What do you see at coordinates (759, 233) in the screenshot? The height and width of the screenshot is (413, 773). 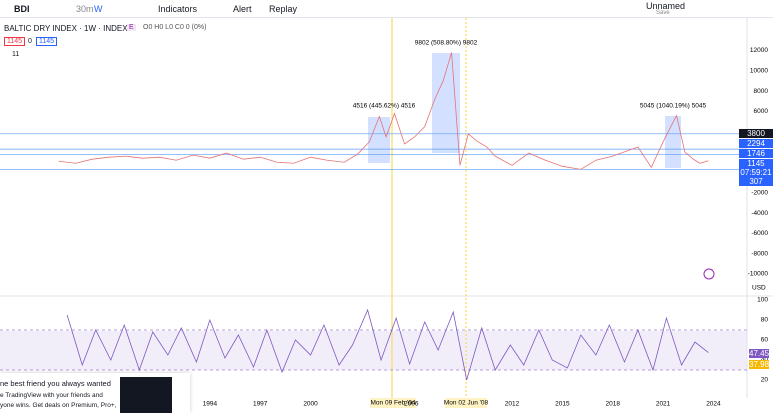 I see `y-tick-label: -6000` at bounding box center [759, 233].